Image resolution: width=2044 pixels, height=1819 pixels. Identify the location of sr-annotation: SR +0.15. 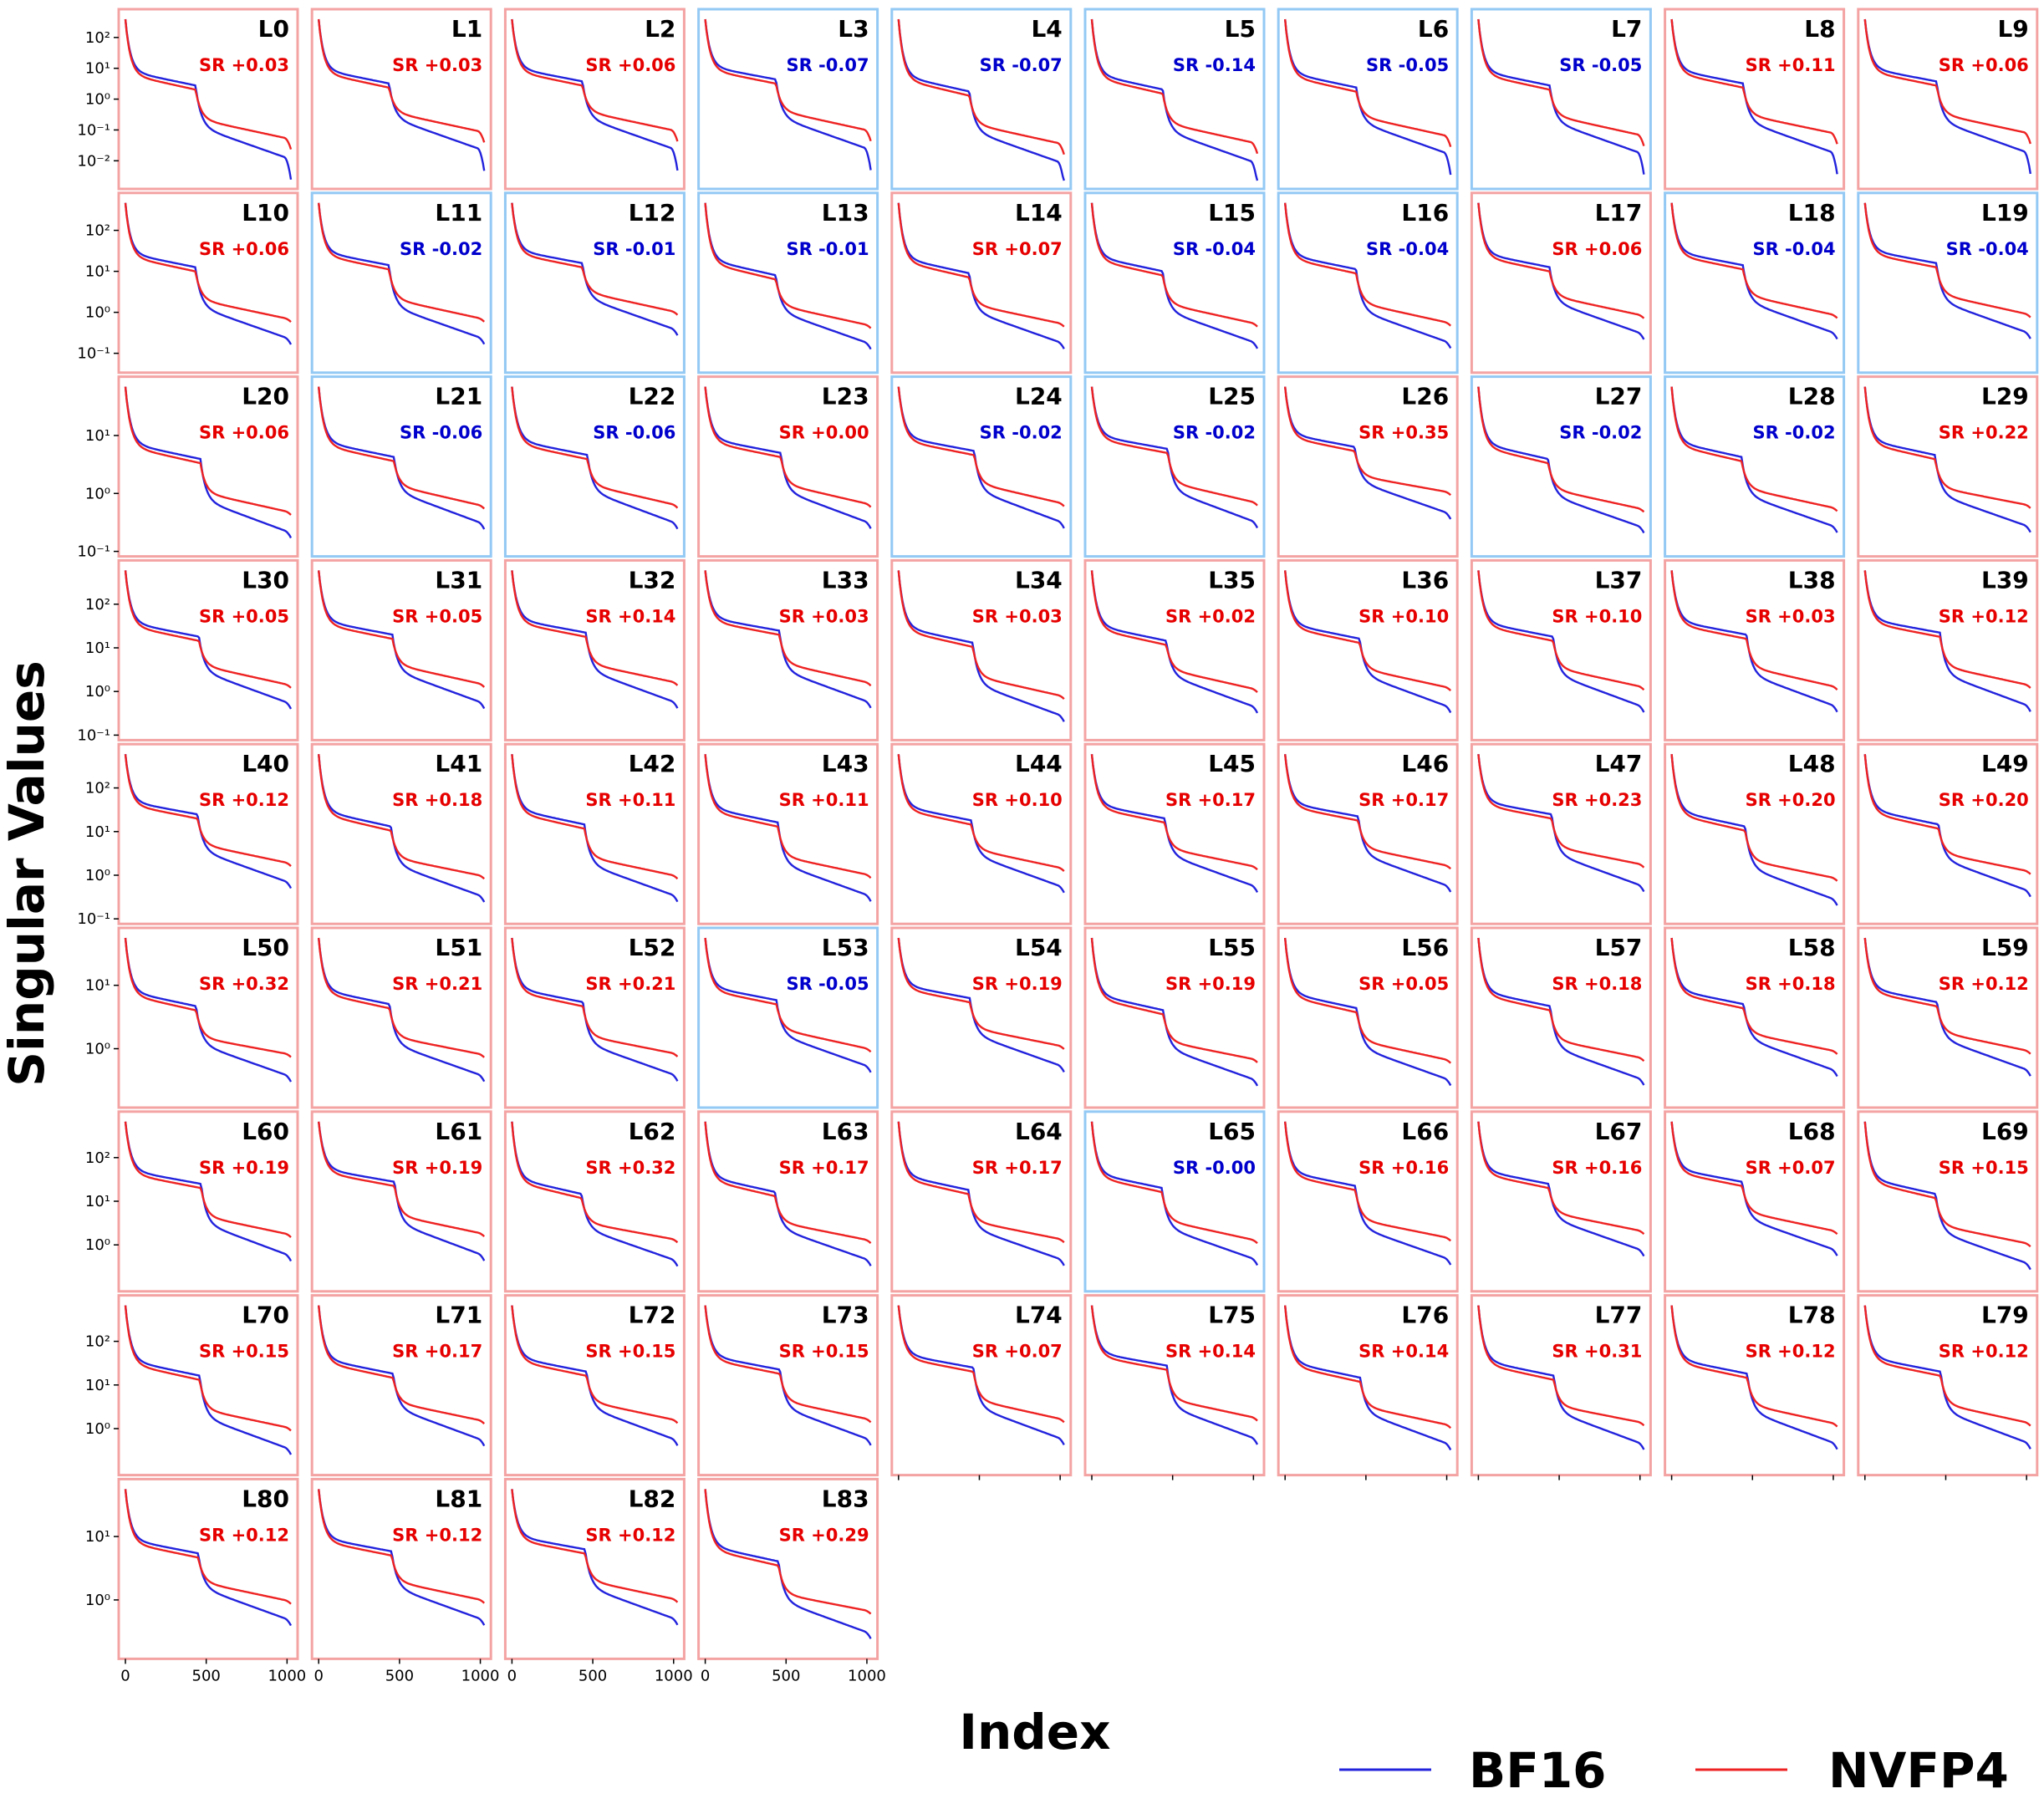
(1984, 1168).